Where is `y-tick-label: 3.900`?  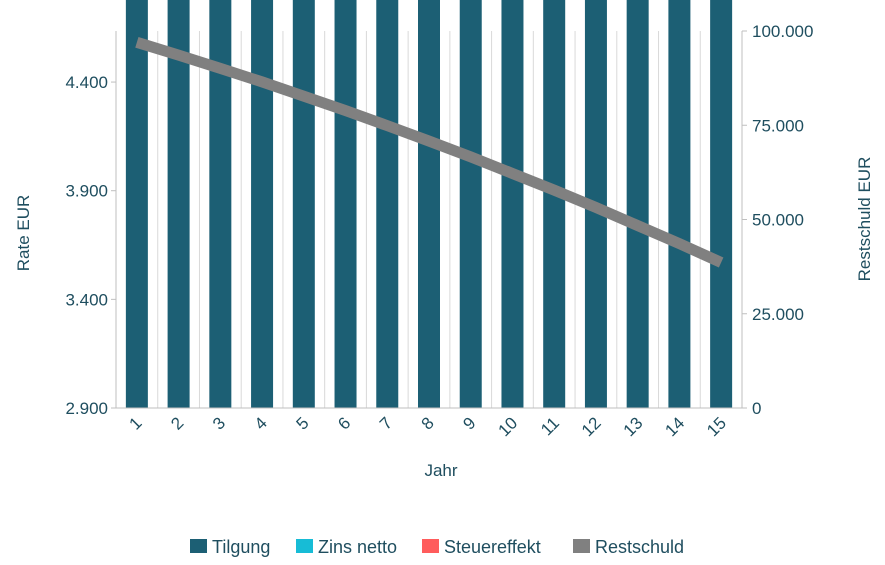
y-tick-label: 3.900 is located at coordinates (86, 191).